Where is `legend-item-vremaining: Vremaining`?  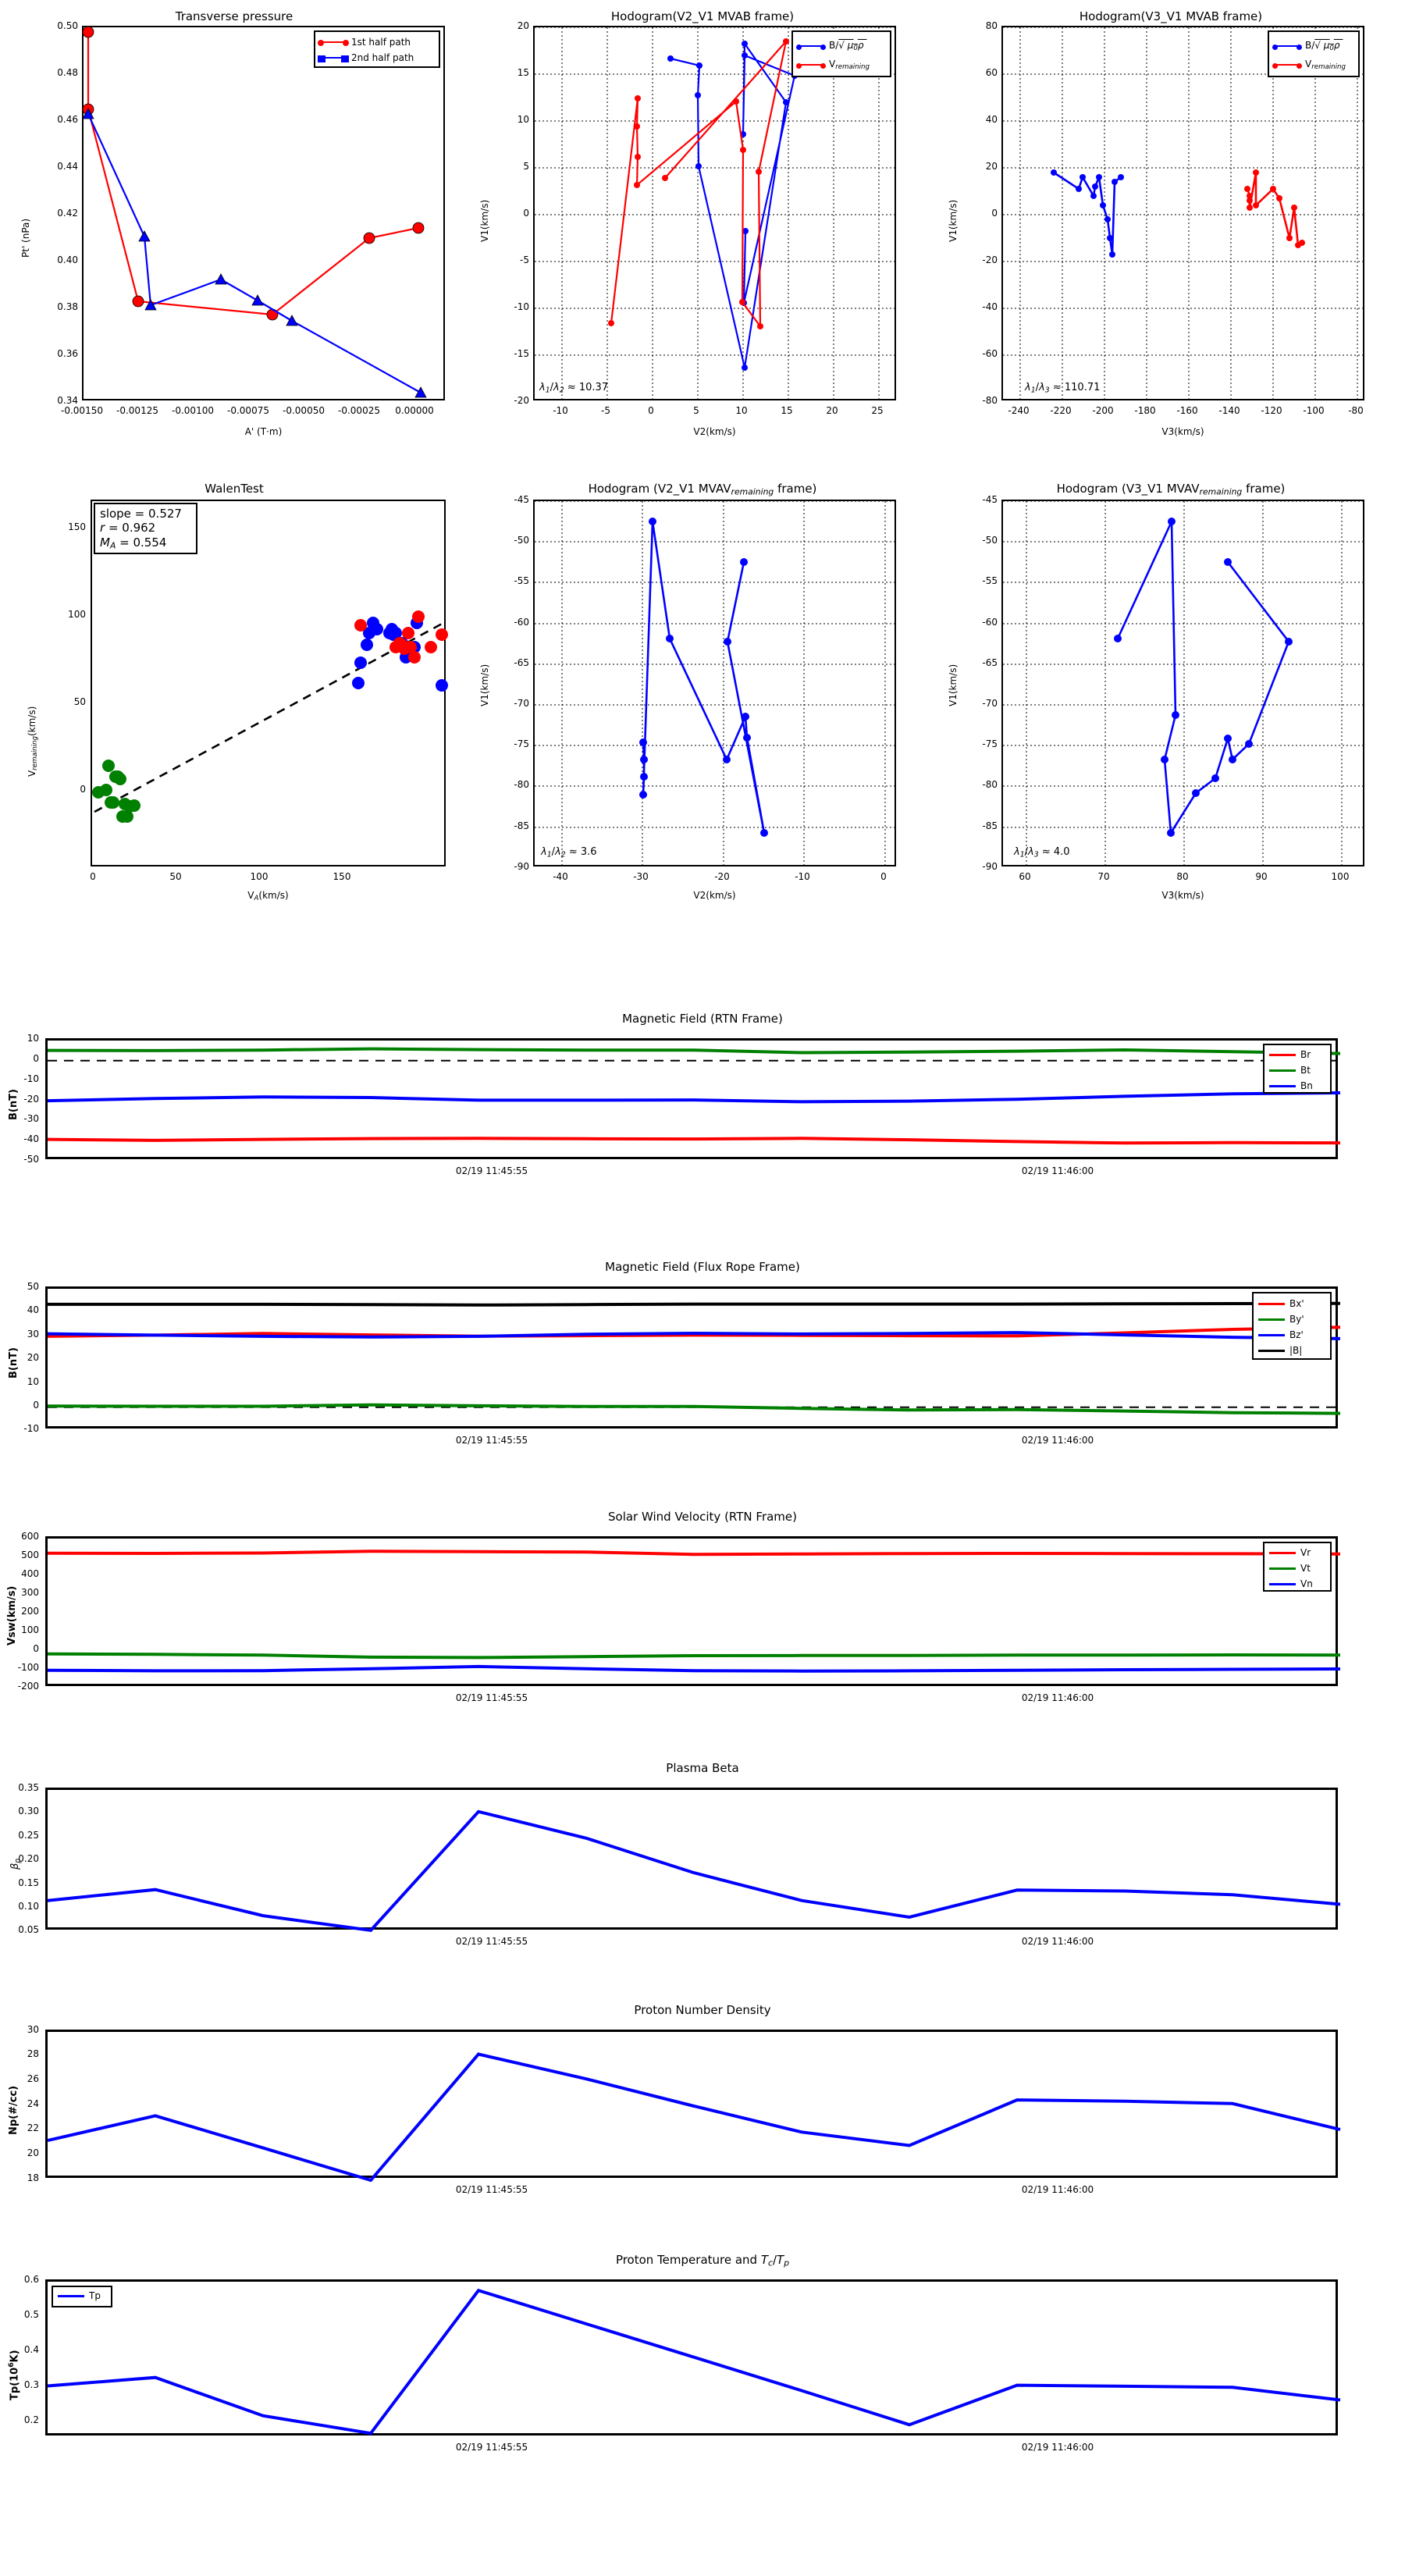
legend-item-vremaining: Vremaining is located at coordinates (1313, 65).